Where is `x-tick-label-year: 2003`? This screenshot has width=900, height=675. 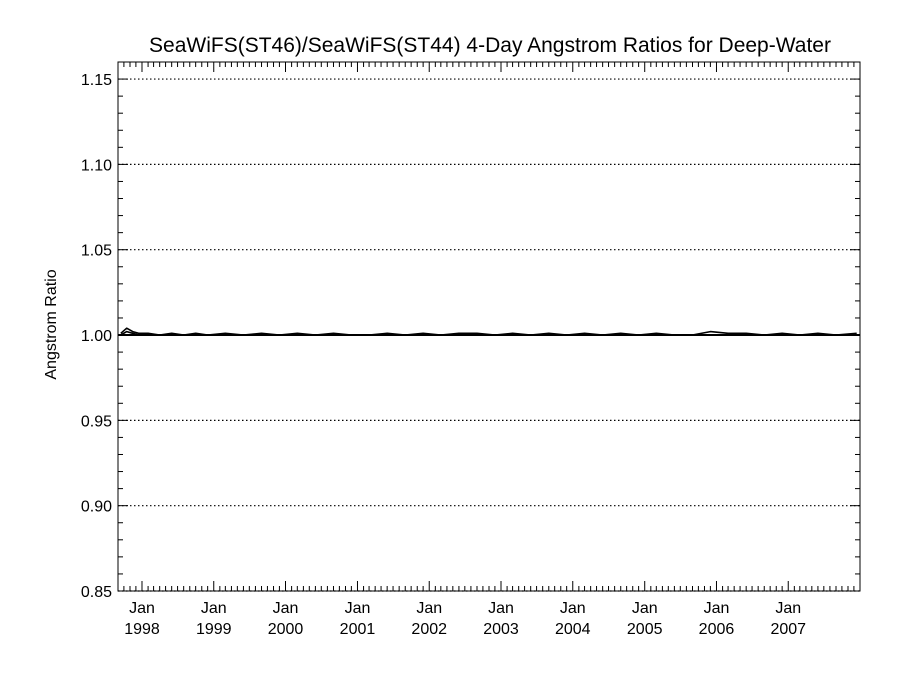 x-tick-label-year: 2003 is located at coordinates (501, 629).